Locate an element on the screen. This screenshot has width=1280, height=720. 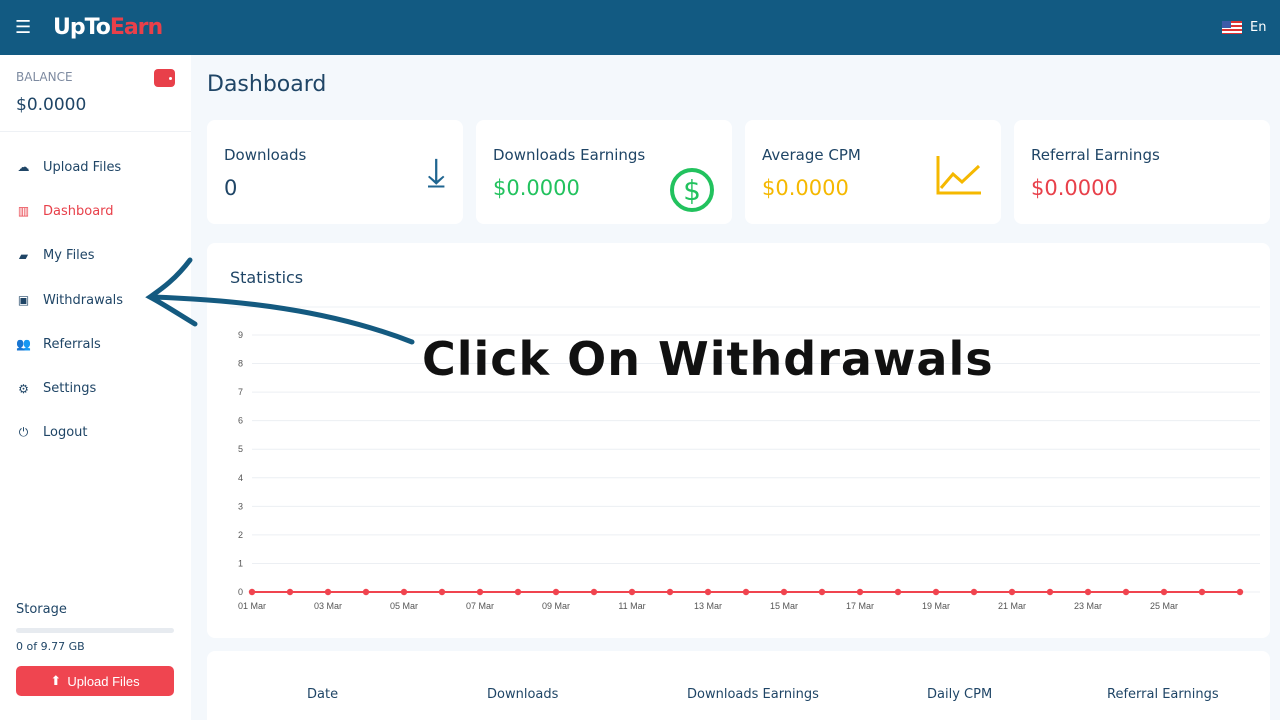
sidebar-item-referrals: 👥 Referrals is located at coordinates (95, 344).